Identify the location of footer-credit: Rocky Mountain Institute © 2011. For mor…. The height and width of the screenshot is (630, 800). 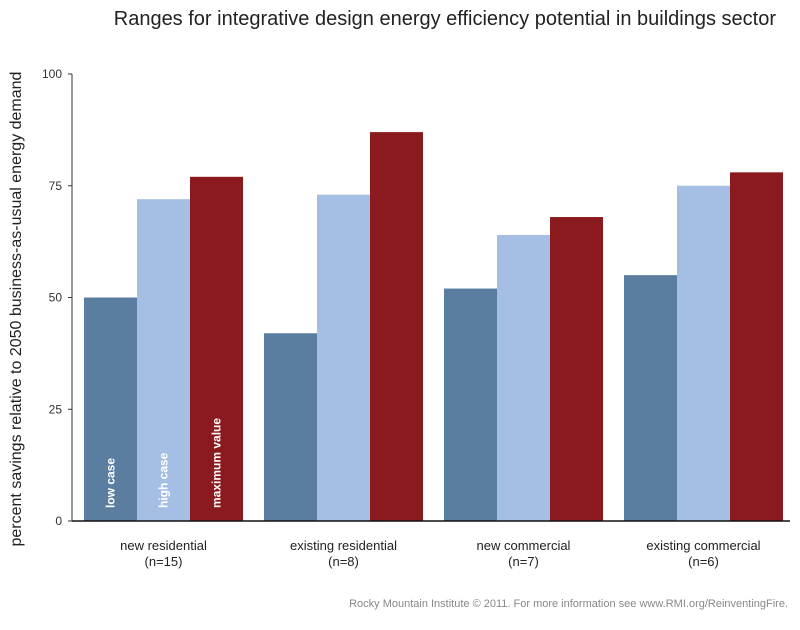
(568, 604).